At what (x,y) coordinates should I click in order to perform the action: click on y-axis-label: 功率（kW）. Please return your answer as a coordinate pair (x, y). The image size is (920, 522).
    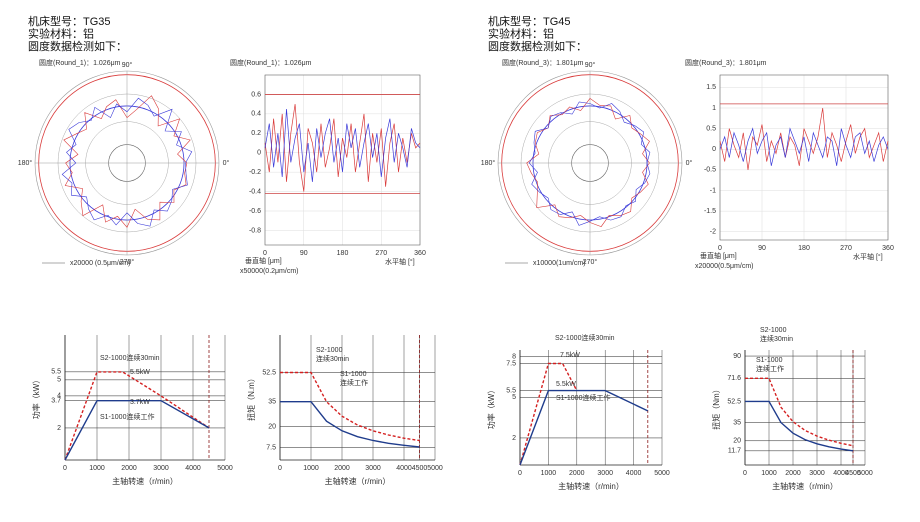
    Looking at the image, I should click on (491, 408).